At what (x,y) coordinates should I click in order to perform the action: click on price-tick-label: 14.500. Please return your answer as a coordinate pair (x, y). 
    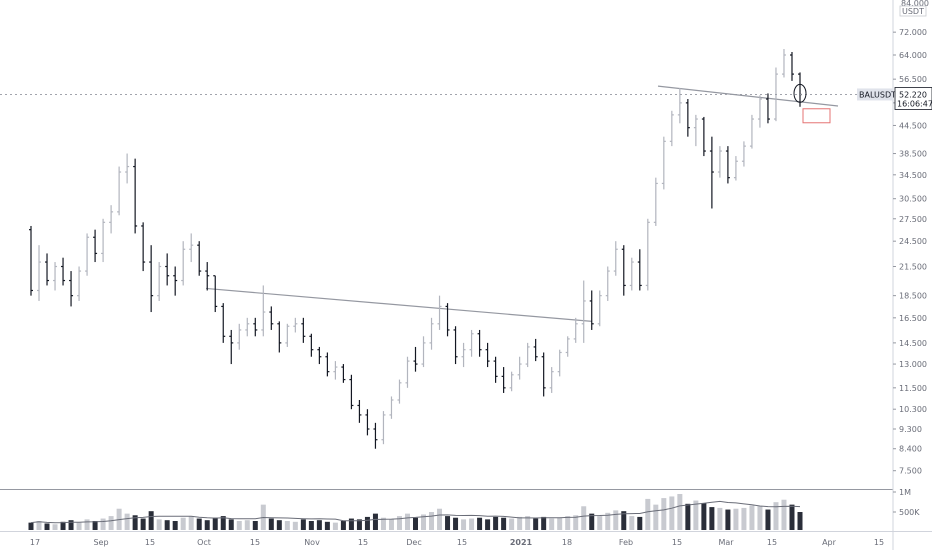
    Looking at the image, I should click on (913, 343).